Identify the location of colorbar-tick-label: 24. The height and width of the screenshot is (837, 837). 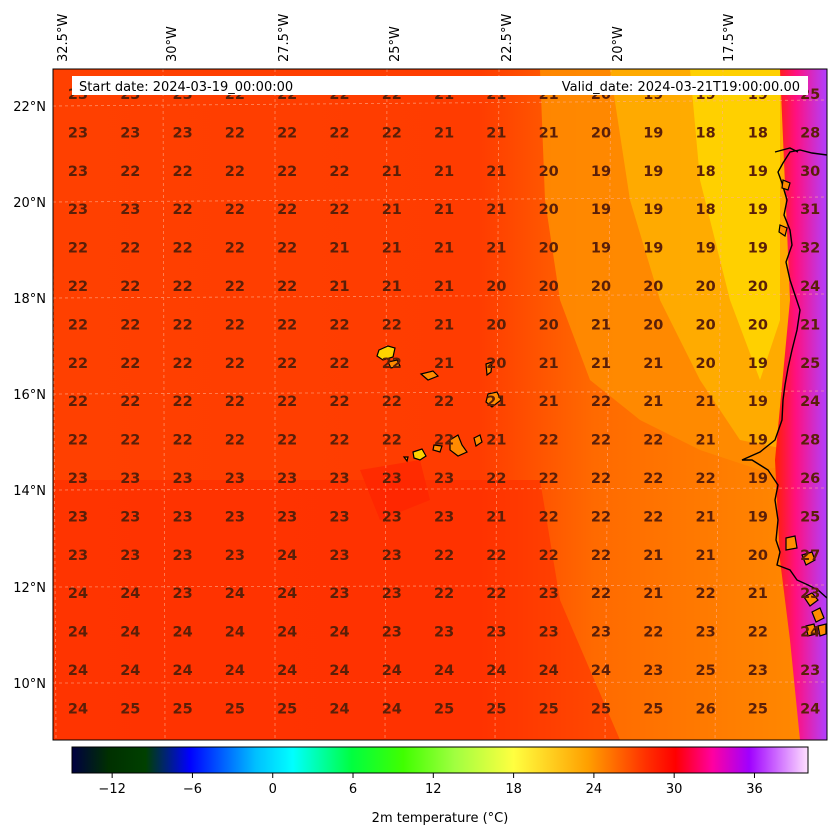
(594, 789).